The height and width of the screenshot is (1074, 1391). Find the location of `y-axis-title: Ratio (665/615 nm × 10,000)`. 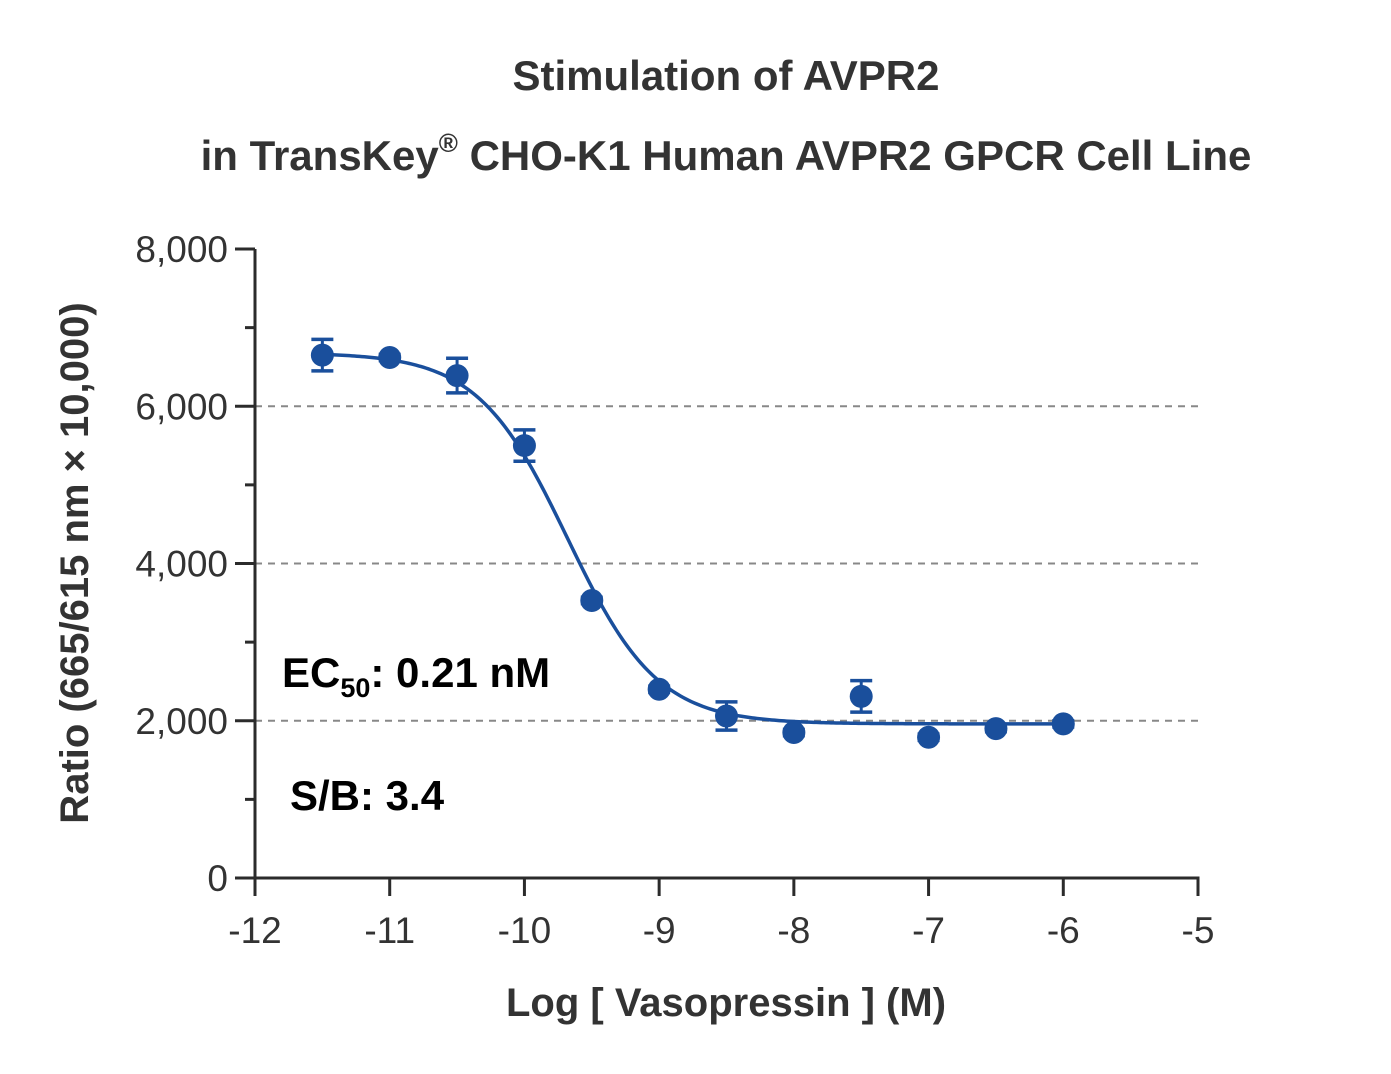

y-axis-title: Ratio (665/615 nm × 10,000) is located at coordinates (75, 562).